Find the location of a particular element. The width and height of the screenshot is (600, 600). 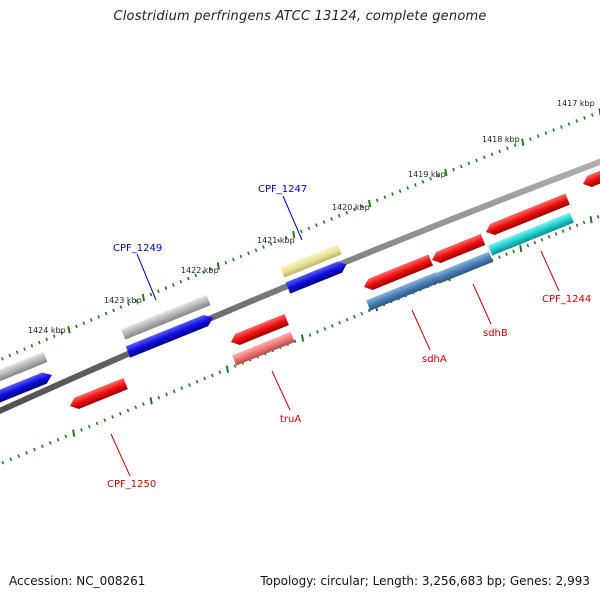

gene-cpf1249-blue is located at coordinates (169, 336).